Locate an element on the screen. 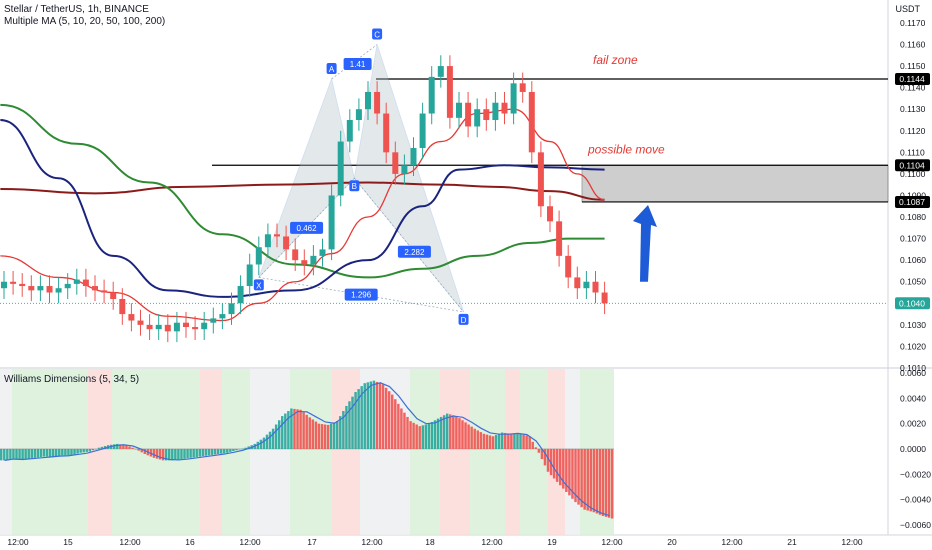 This screenshot has height=550, width=932. time-tick-label: 17 is located at coordinates (312, 542).